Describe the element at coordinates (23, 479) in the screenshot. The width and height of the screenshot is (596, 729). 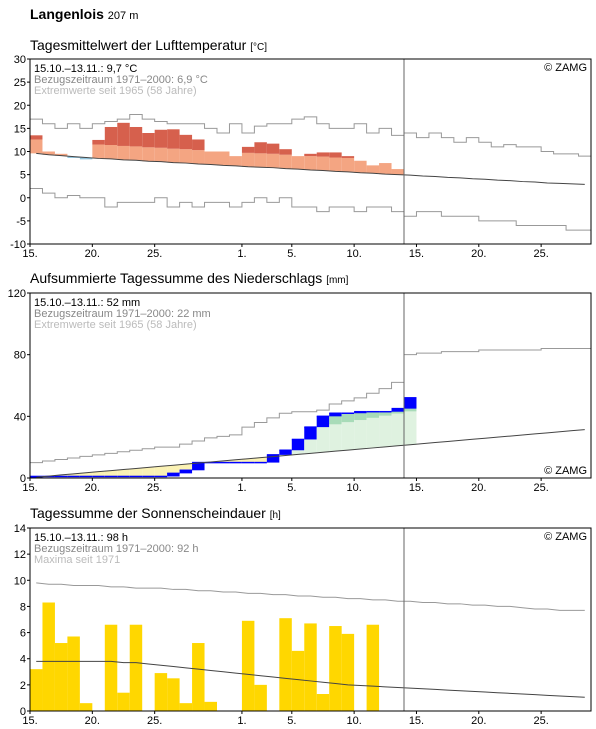
I see `precip-y-tick-label: 0` at that location.